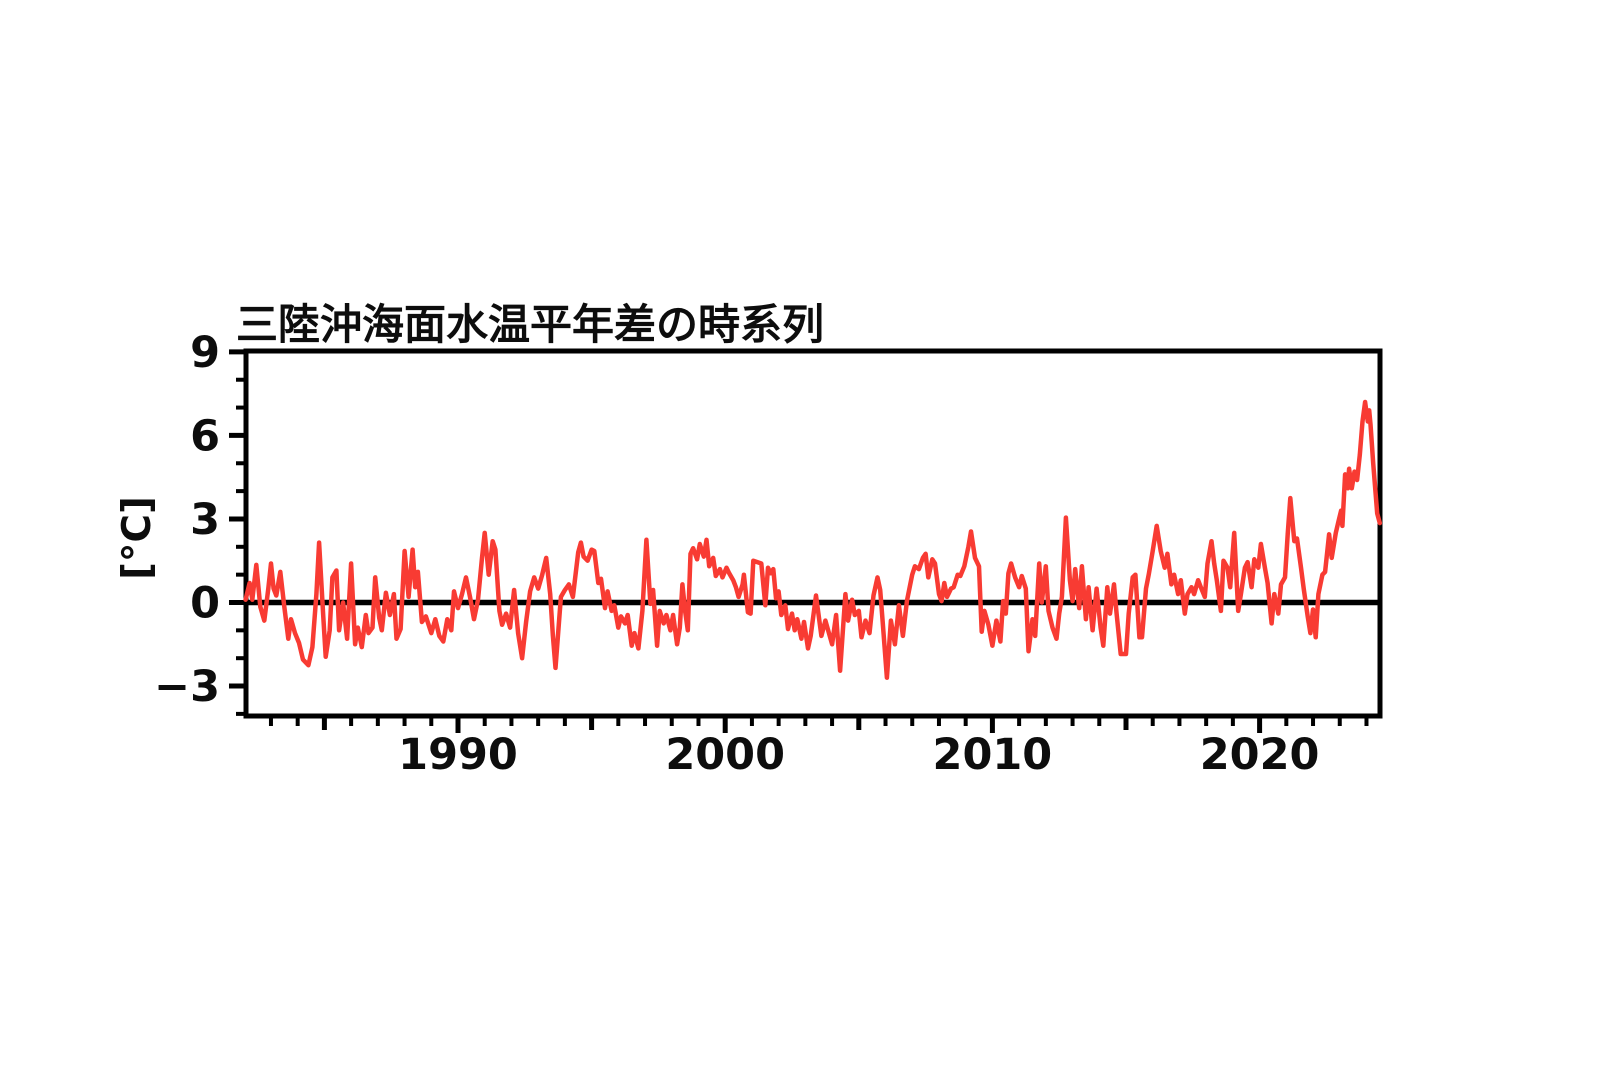 The height and width of the screenshot is (1071, 1600). What do you see at coordinates (993, 755) in the screenshot?
I see `x-tick-label: 2010` at bounding box center [993, 755].